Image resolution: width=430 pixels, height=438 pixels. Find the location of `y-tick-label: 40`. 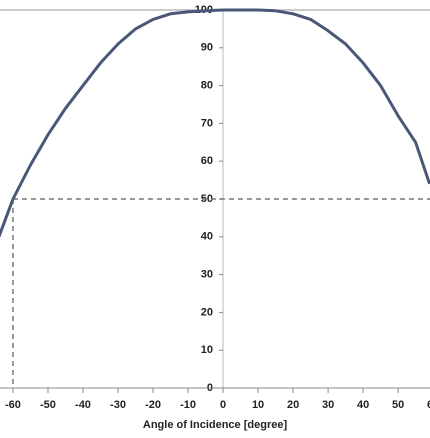

y-tick-label: 40 is located at coordinates (207, 237).